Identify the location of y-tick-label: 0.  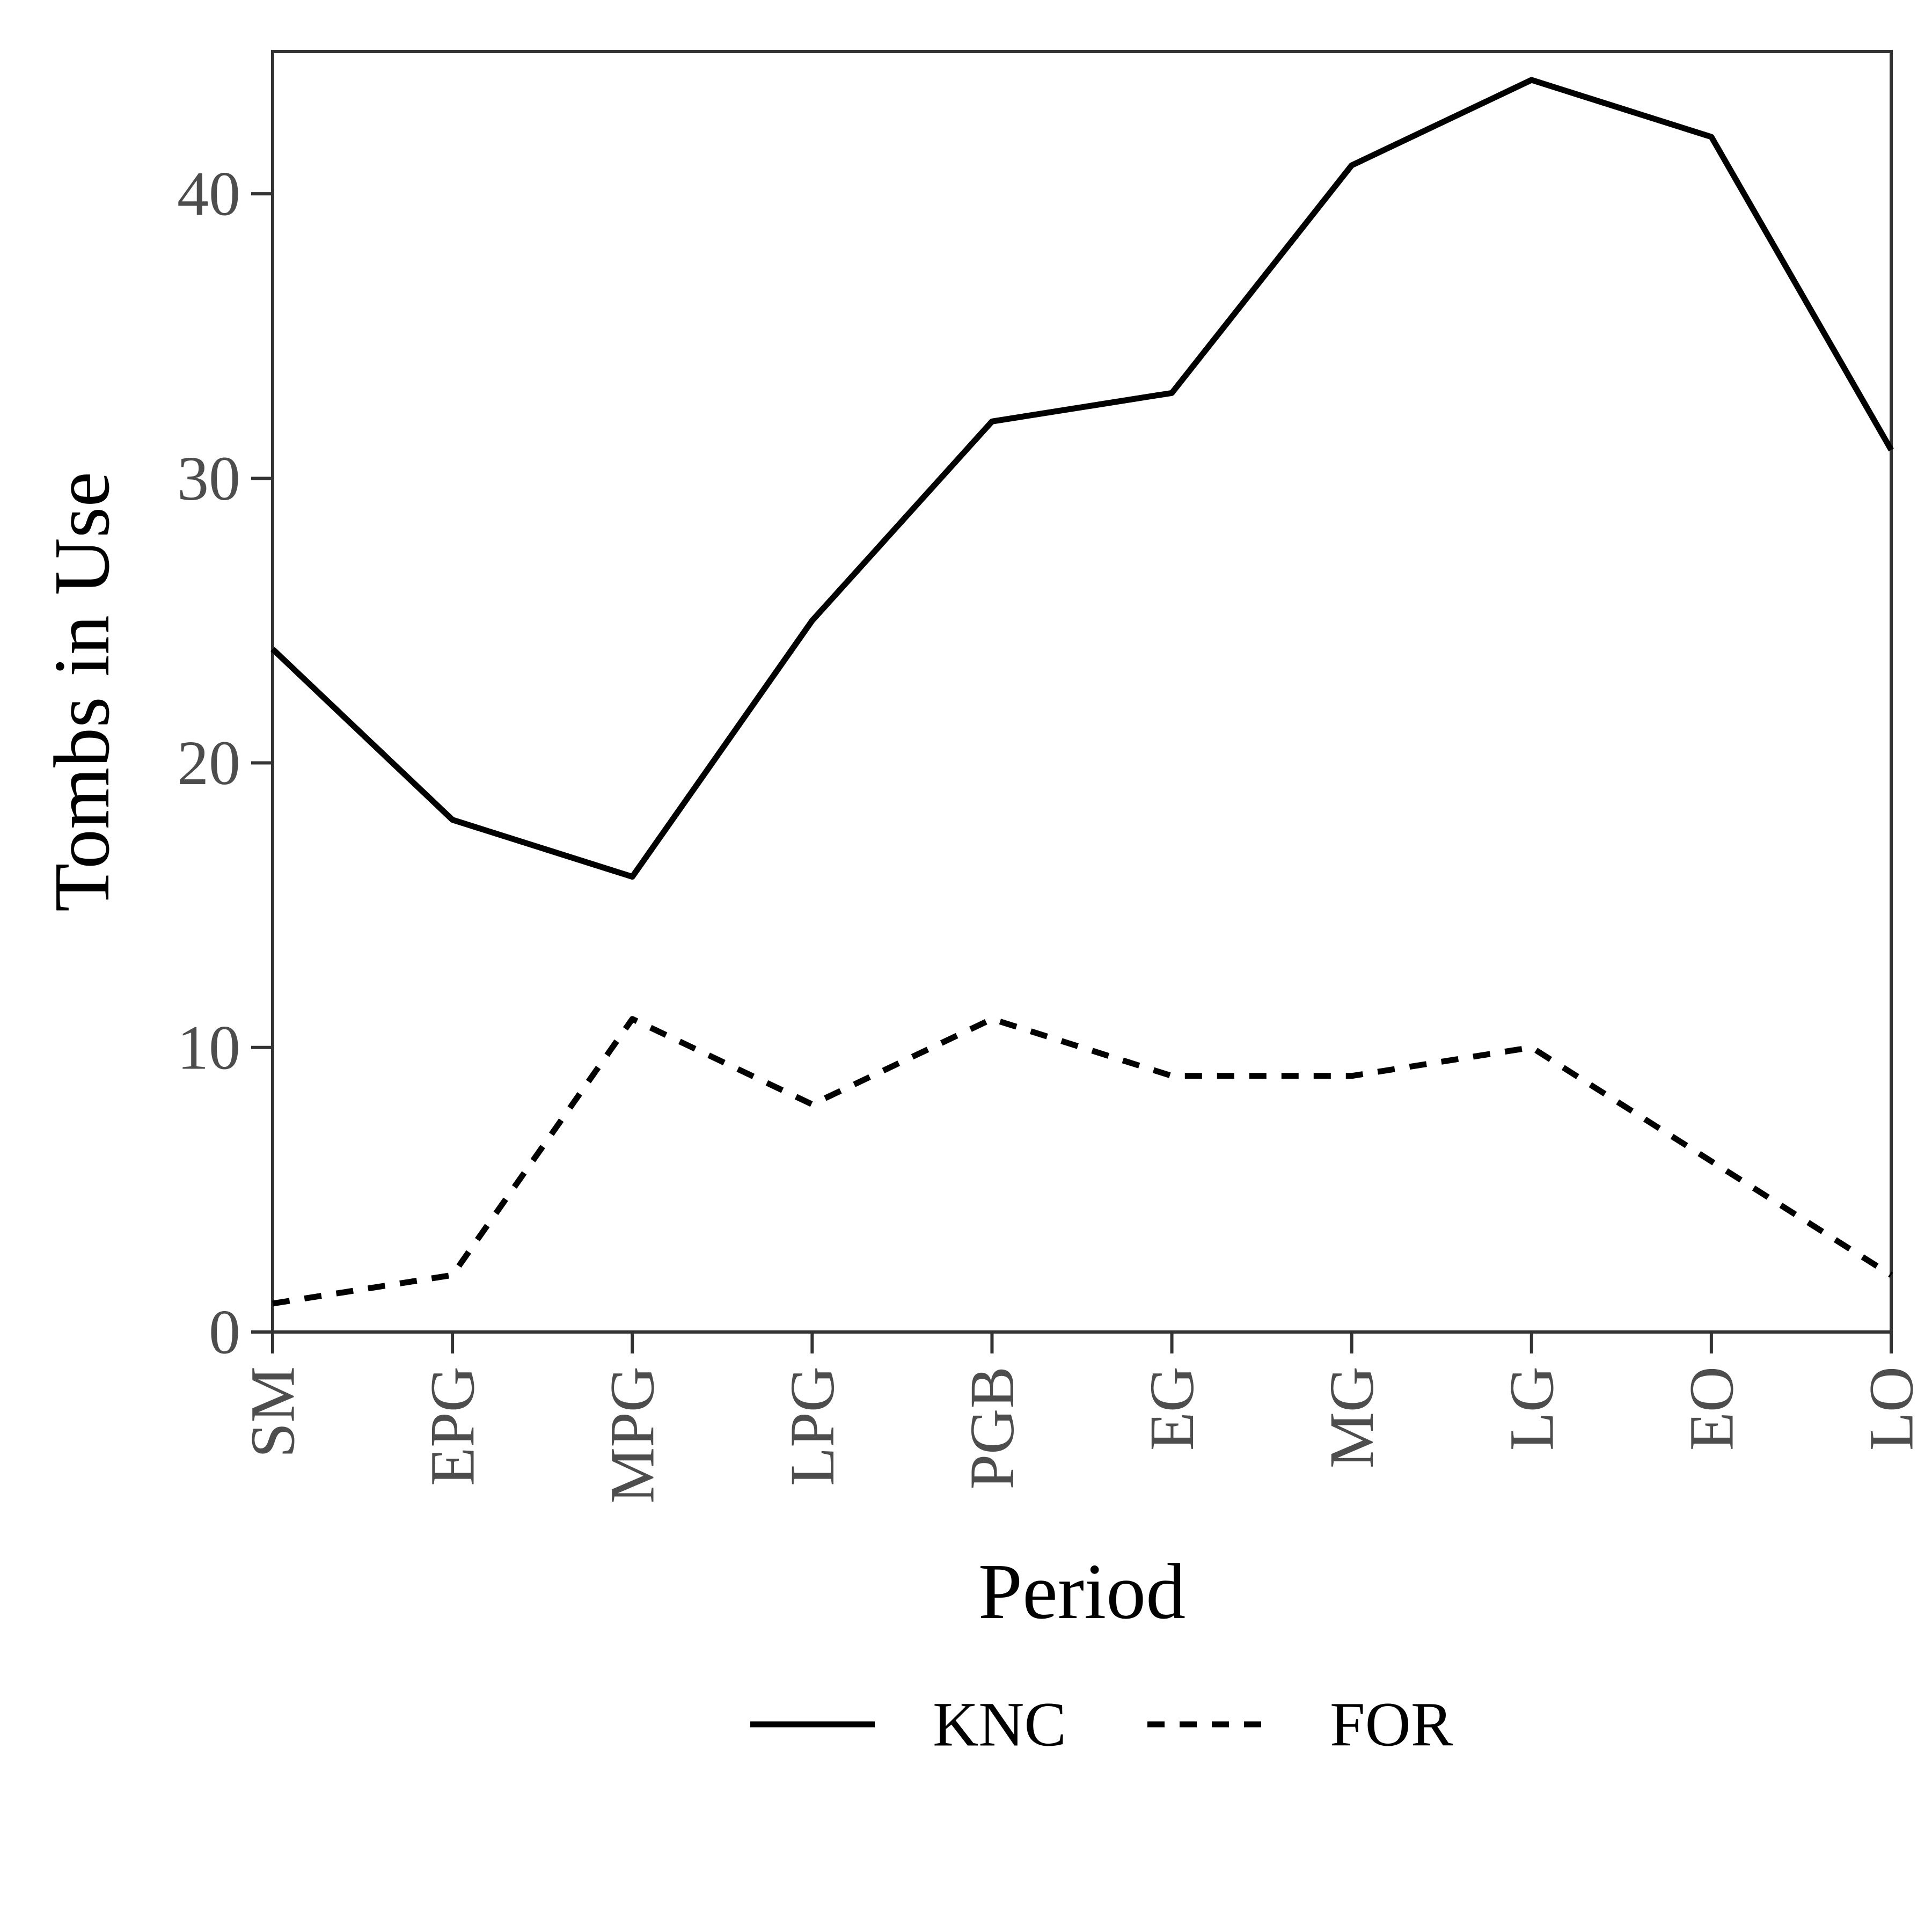
(224, 1332).